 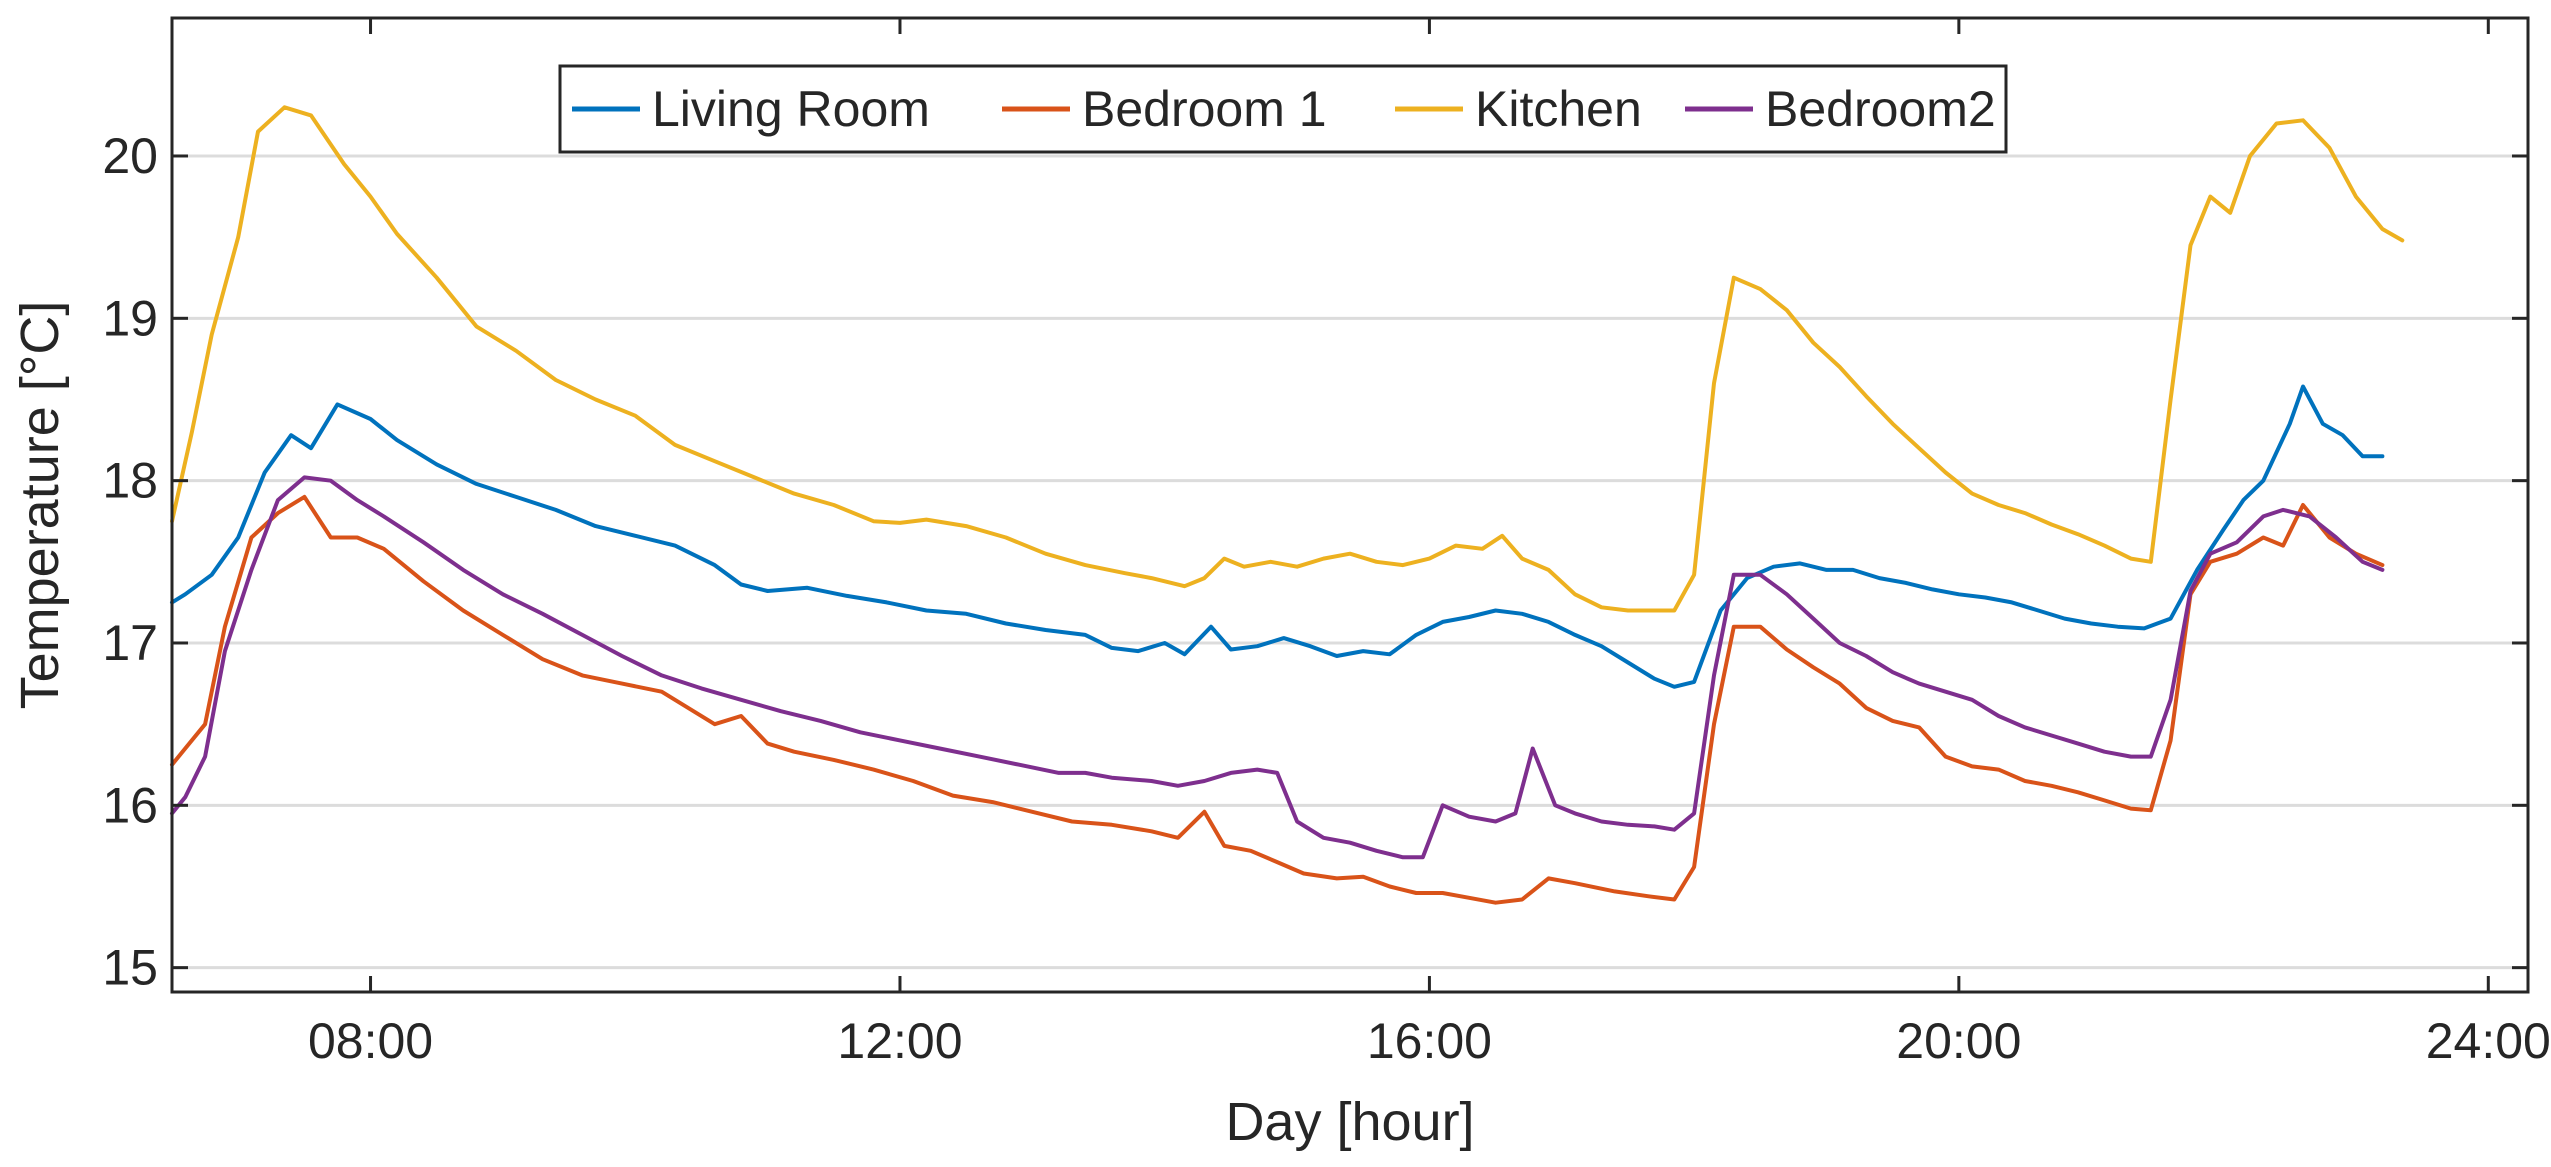 What do you see at coordinates (899, 1041) in the screenshot?
I see `x-tick-label: 12:00` at bounding box center [899, 1041].